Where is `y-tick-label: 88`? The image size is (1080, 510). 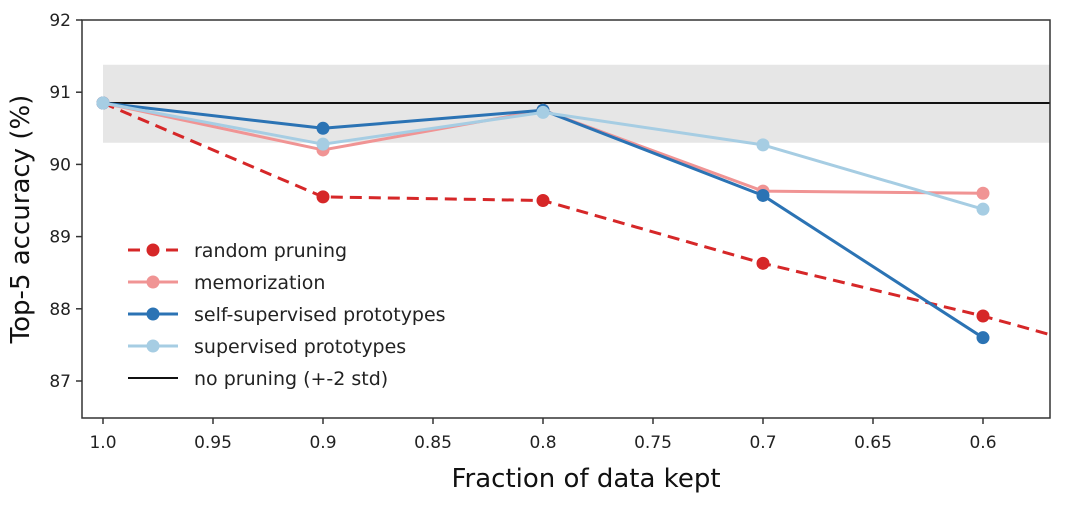 y-tick-label: 88 is located at coordinates (60, 310).